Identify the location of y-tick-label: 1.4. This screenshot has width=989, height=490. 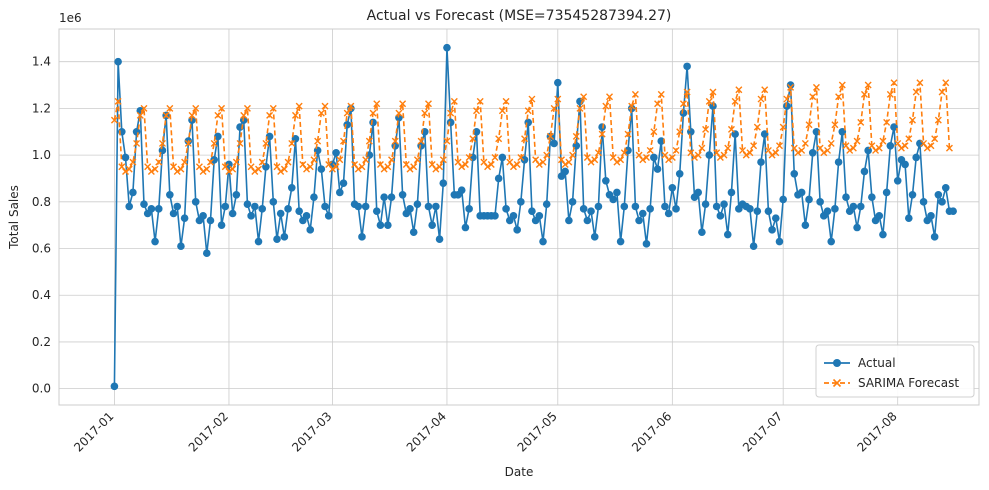
(41, 62).